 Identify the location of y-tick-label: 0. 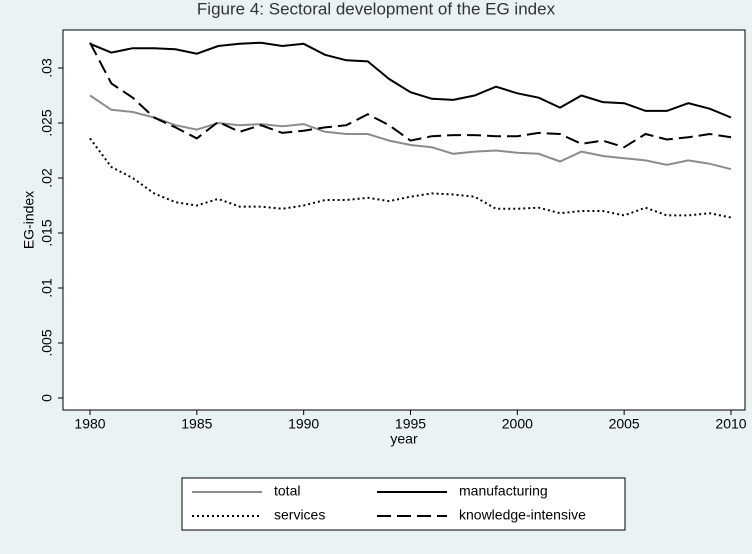
(47, 398).